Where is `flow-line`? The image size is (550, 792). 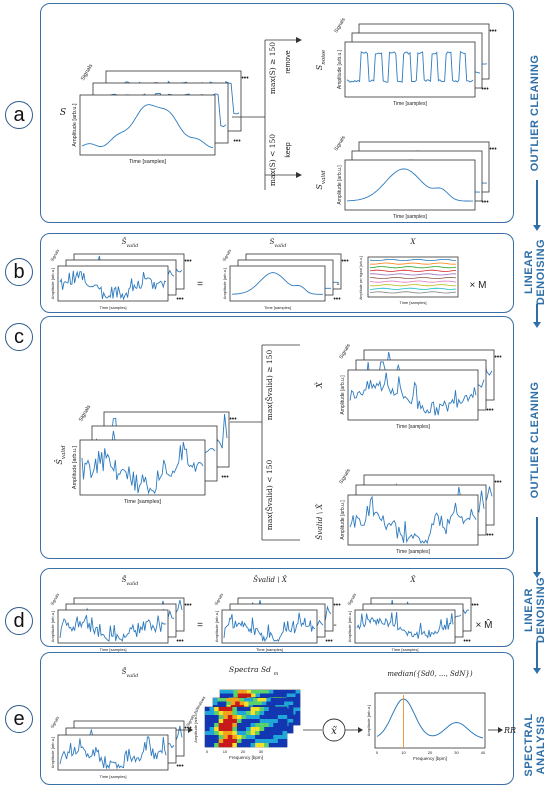 flow-line is located at coordinates (537, 544).